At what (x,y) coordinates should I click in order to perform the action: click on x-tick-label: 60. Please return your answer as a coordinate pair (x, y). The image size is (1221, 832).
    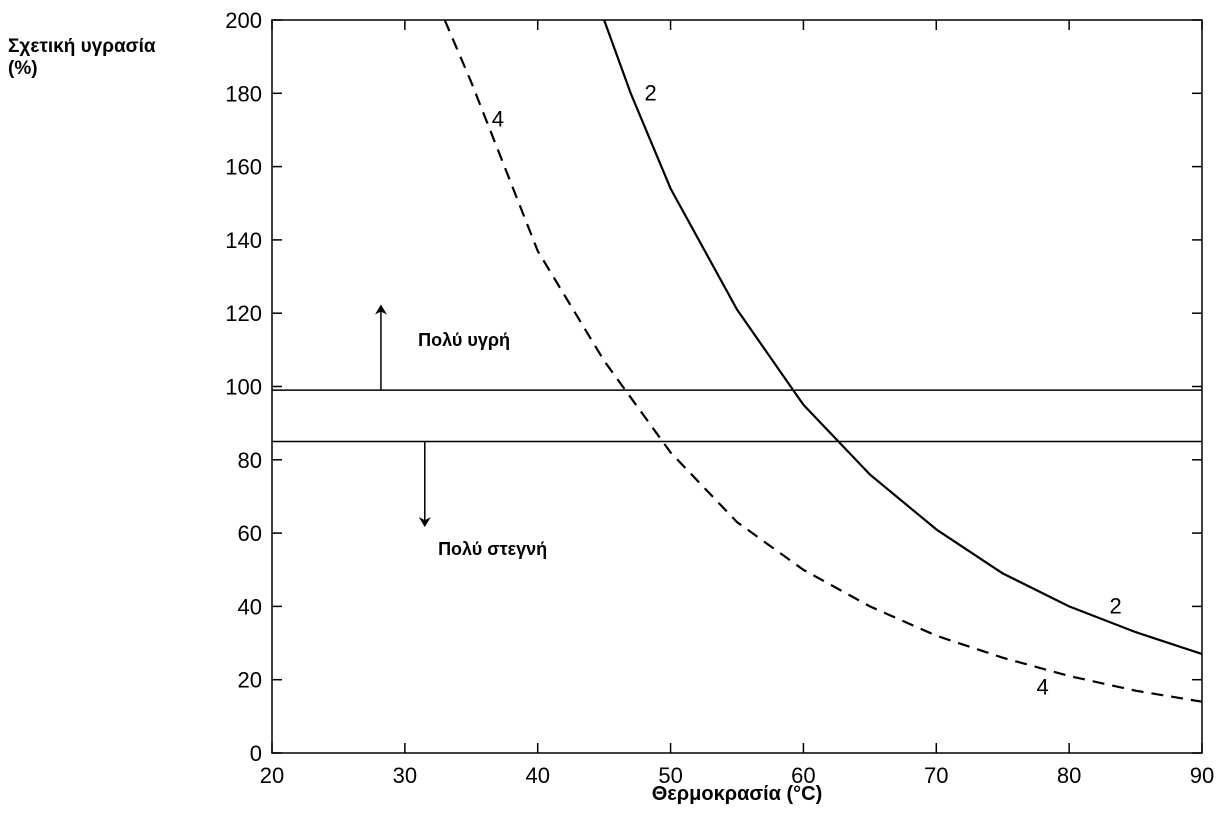
    Looking at the image, I should click on (803, 775).